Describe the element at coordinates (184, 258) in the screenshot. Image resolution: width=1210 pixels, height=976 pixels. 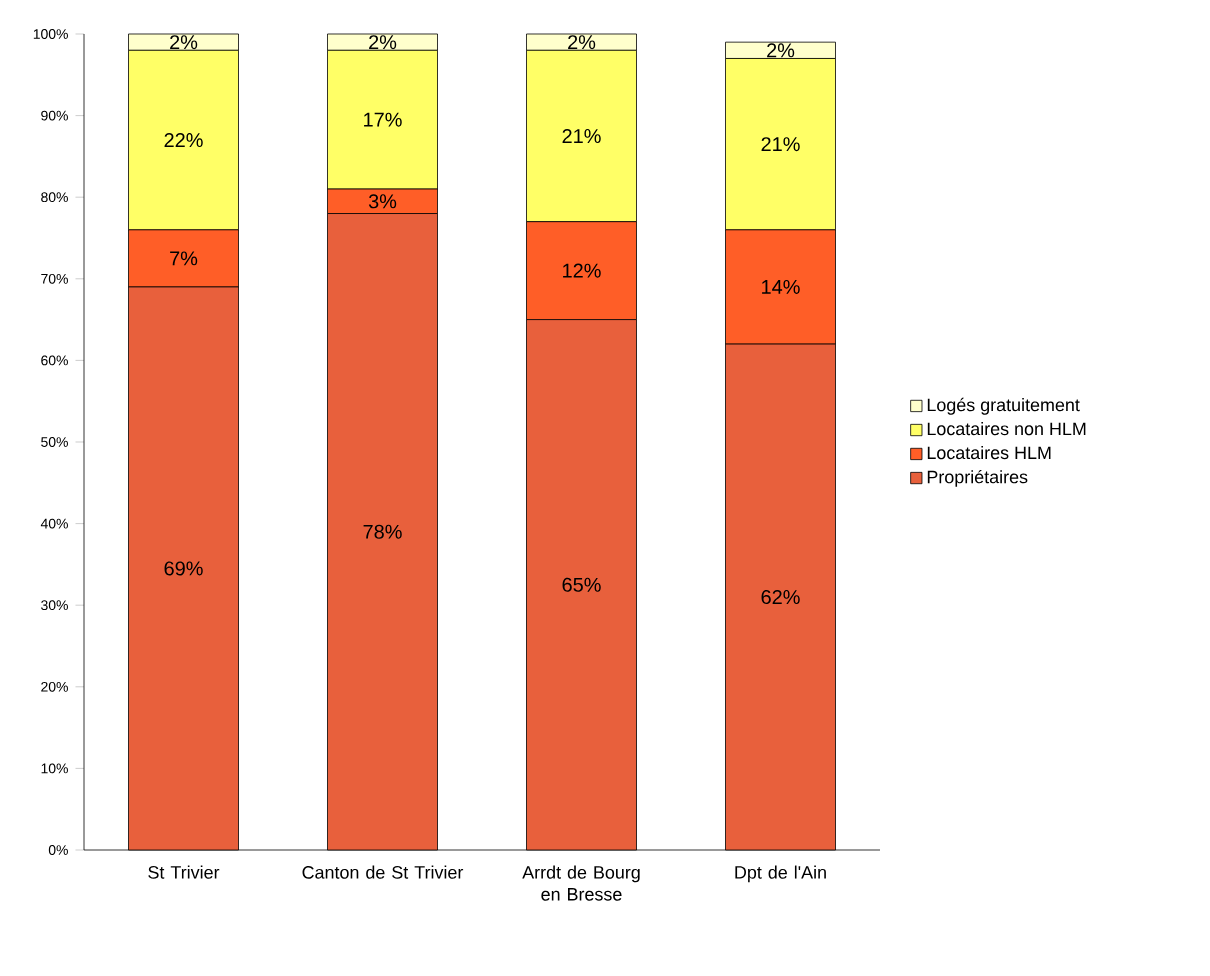
I see `data-label: 7%` at that location.